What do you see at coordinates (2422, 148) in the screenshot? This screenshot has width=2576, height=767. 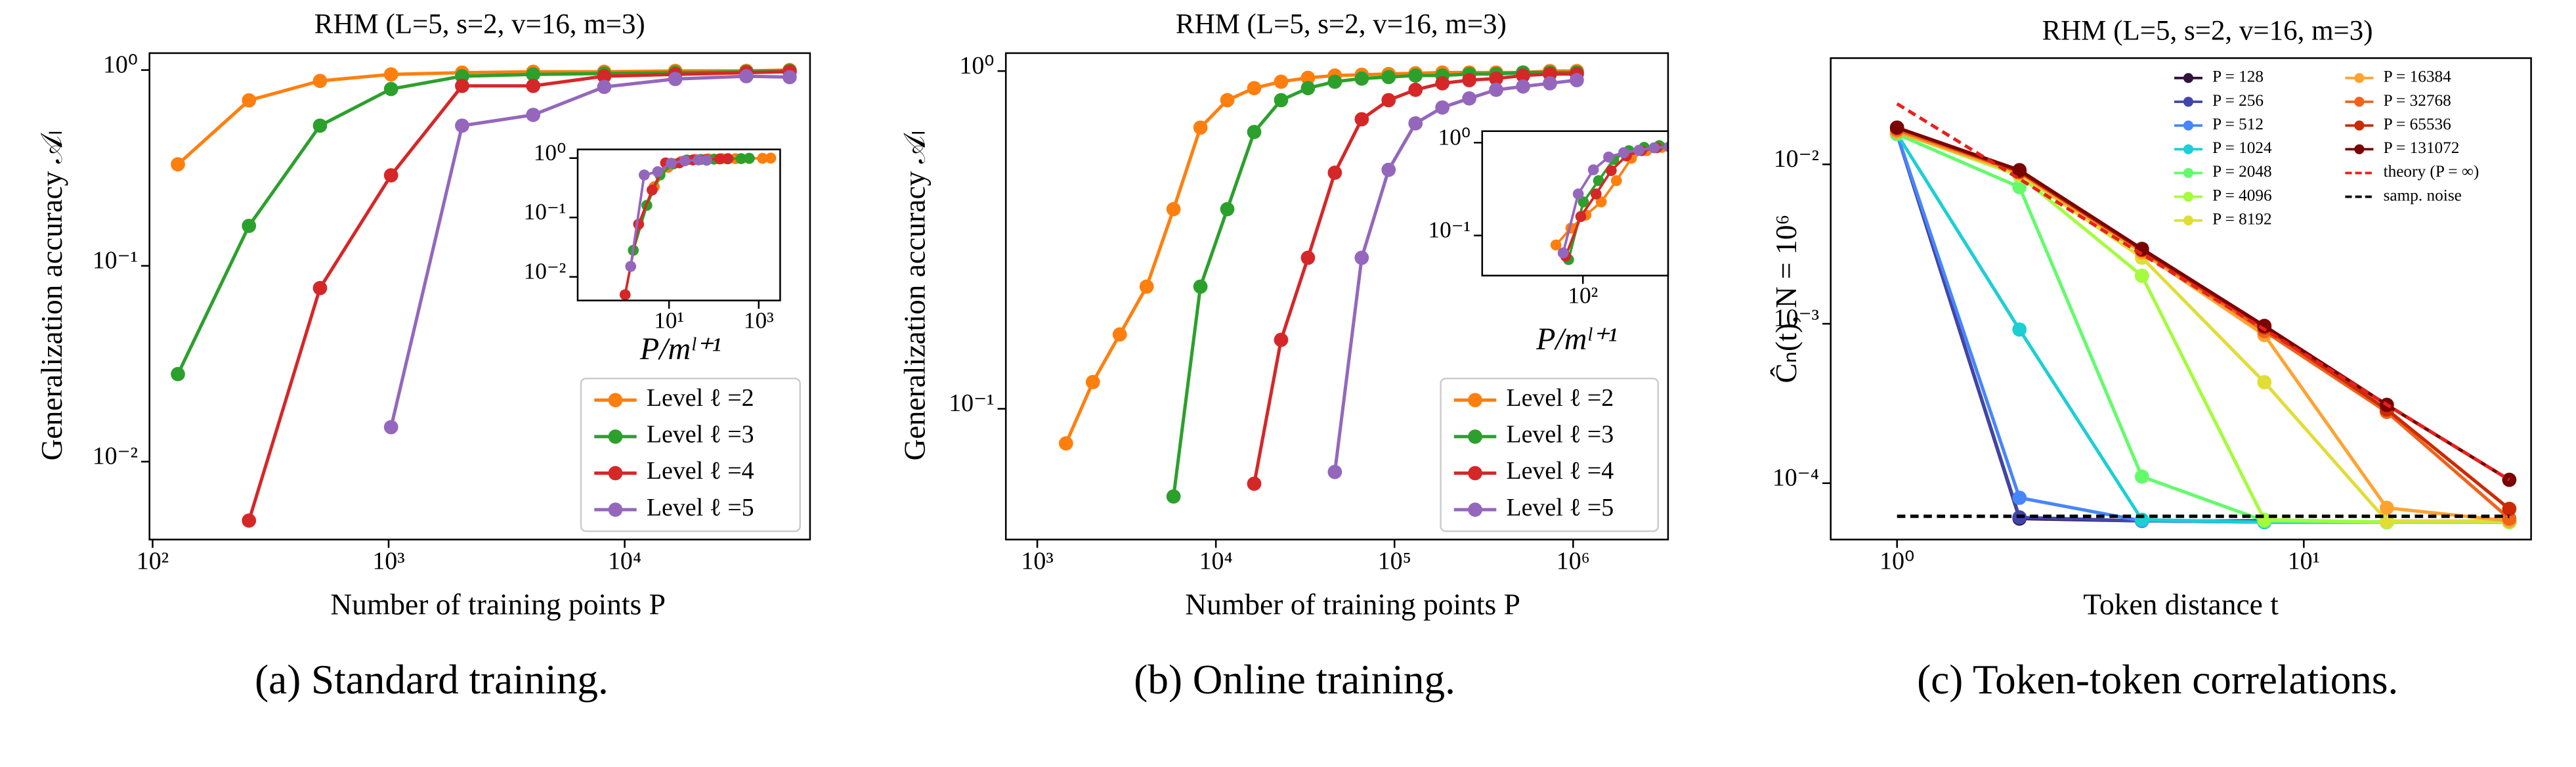 I see `legend-label: P = 131072` at bounding box center [2422, 148].